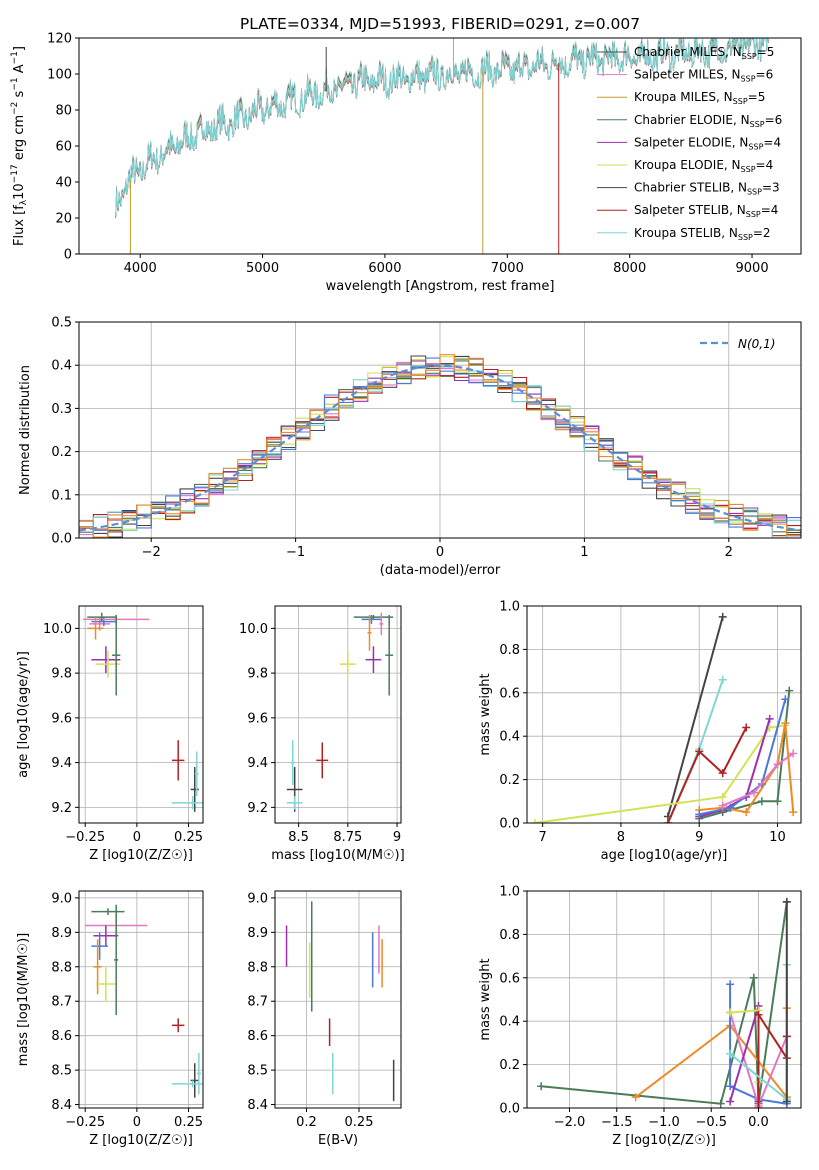  I want to click on y-tick-label: 60, so click(63, 147).